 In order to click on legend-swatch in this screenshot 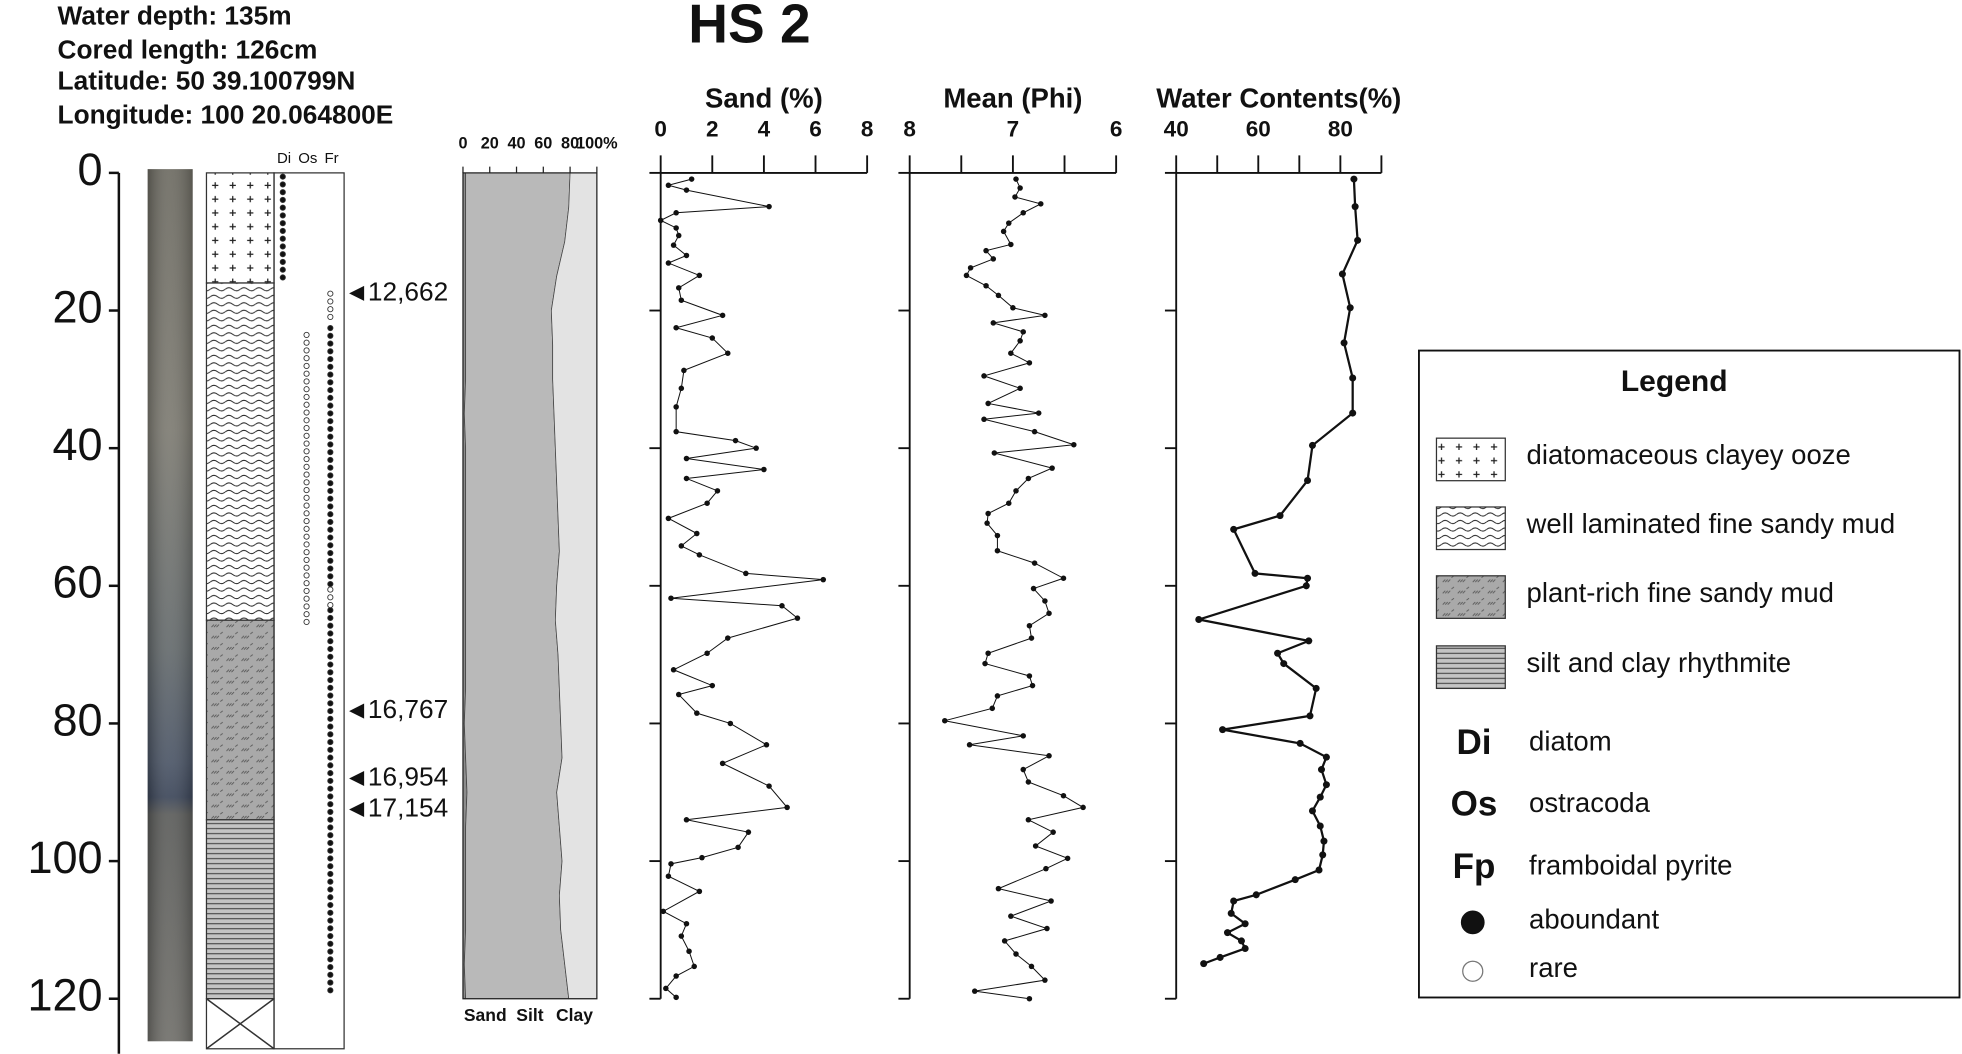, I will do `click(1470, 667)`.